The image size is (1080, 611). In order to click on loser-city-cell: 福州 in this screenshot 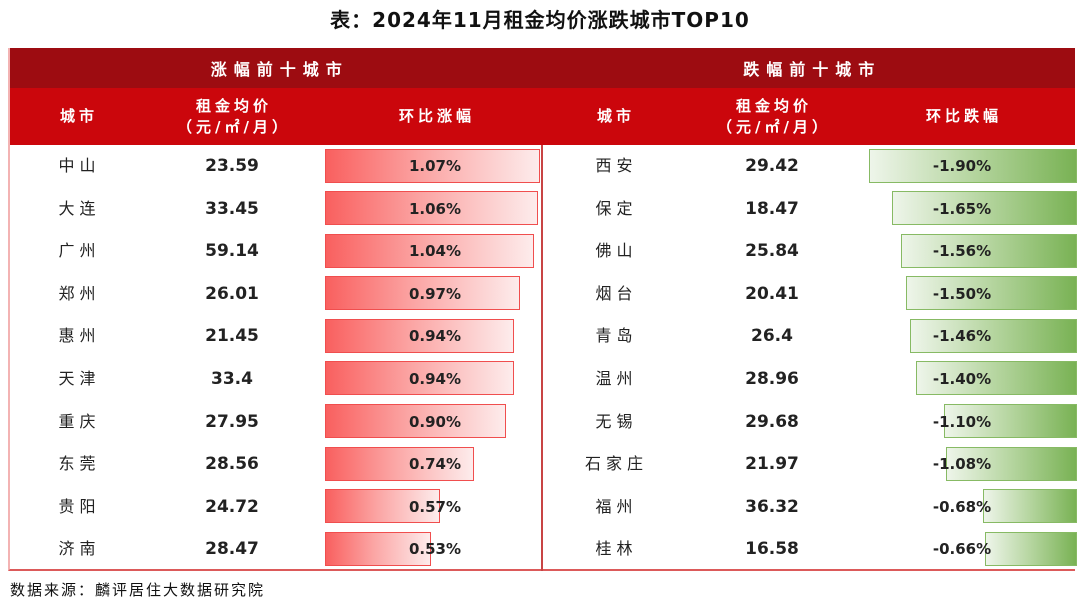, I will do `click(616, 506)`.